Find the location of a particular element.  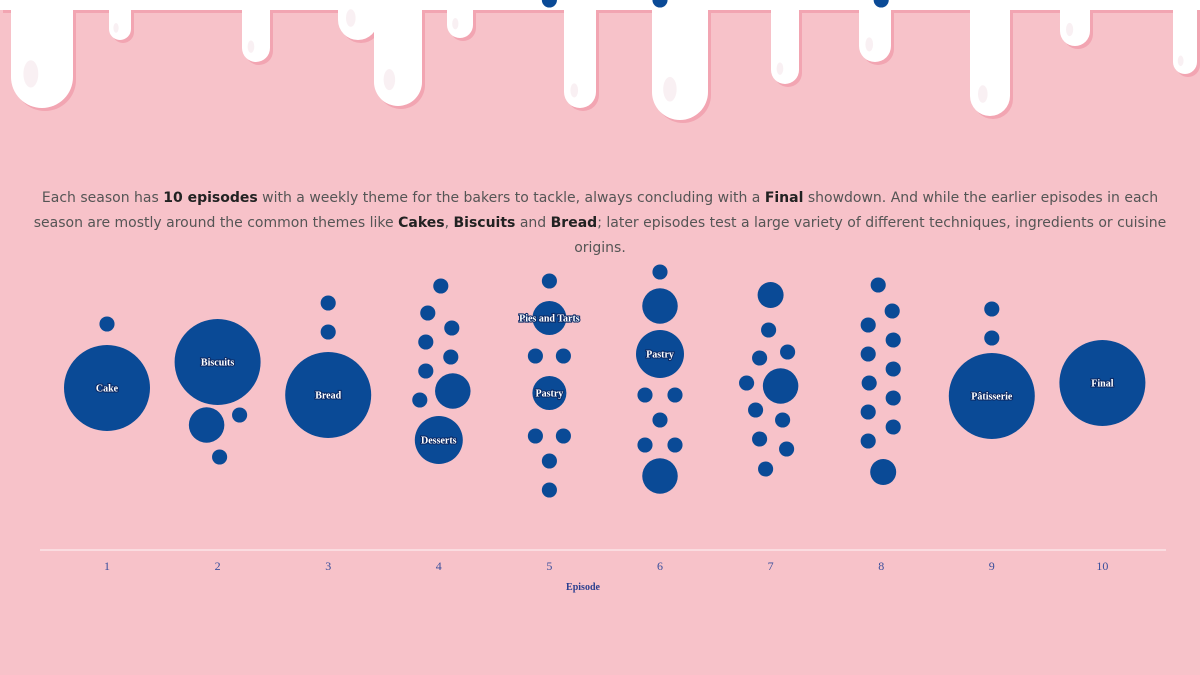

x-tick-label: 7 is located at coordinates (771, 566).